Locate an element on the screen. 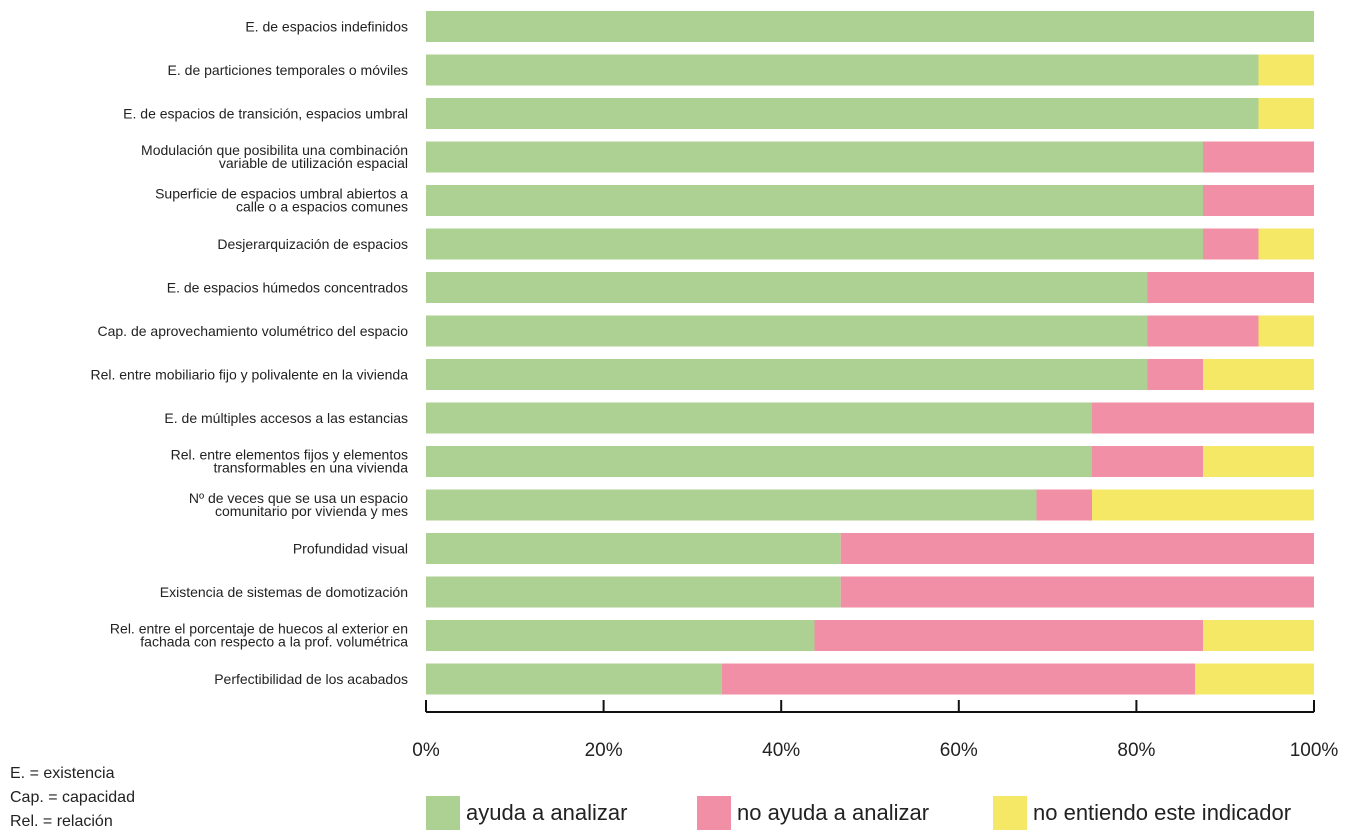 This screenshot has width=1358, height=836. abbreviation-note: E. = existencia is located at coordinates (62, 773).